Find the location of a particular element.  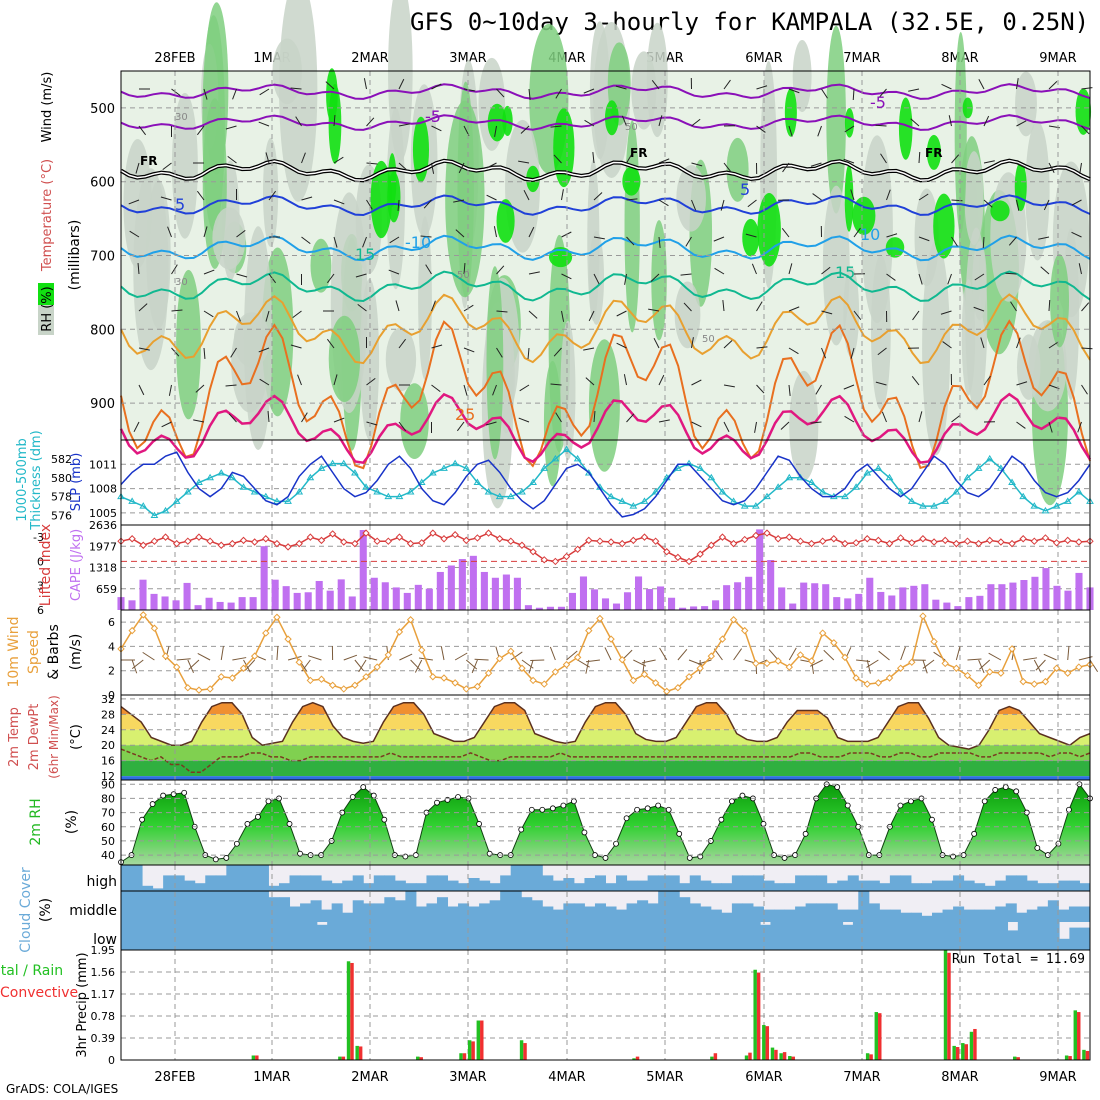

pressure-tick-label: 700 is located at coordinates (102, 257).